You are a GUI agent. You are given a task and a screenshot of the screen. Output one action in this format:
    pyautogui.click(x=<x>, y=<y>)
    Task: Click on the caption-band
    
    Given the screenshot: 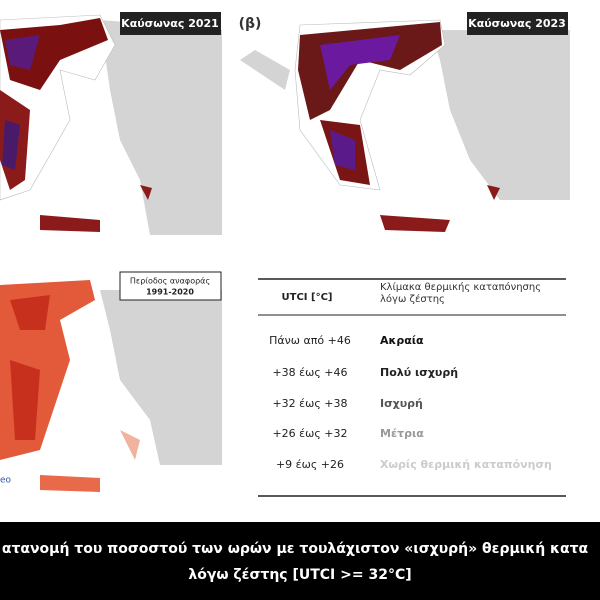 What is the action you would take?
    pyautogui.click(x=300, y=561)
    